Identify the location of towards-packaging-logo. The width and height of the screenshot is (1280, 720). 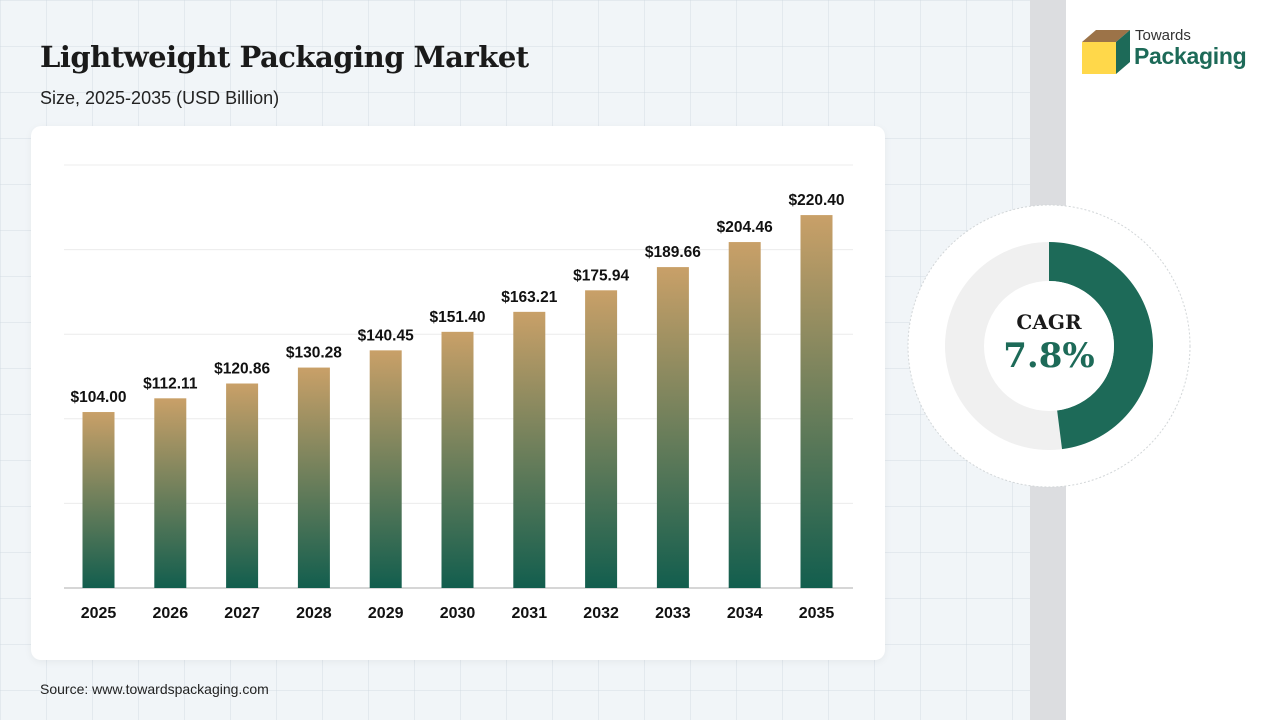
(1106, 52).